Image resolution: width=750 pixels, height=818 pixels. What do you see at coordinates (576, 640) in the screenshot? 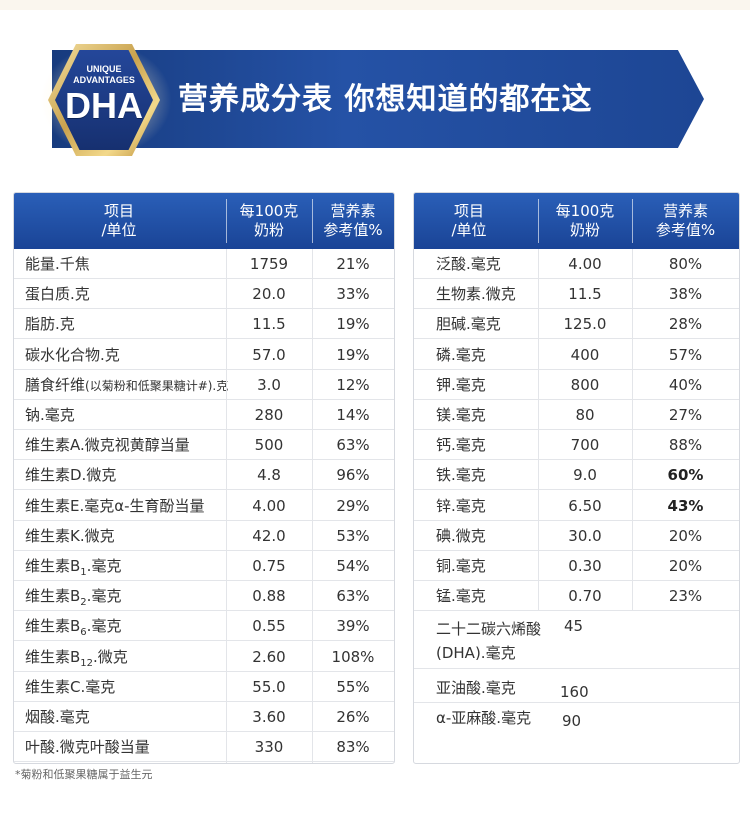
I see `table-row: 二十二碳六烯酸 (DHA).毫克 45` at bounding box center [576, 640].